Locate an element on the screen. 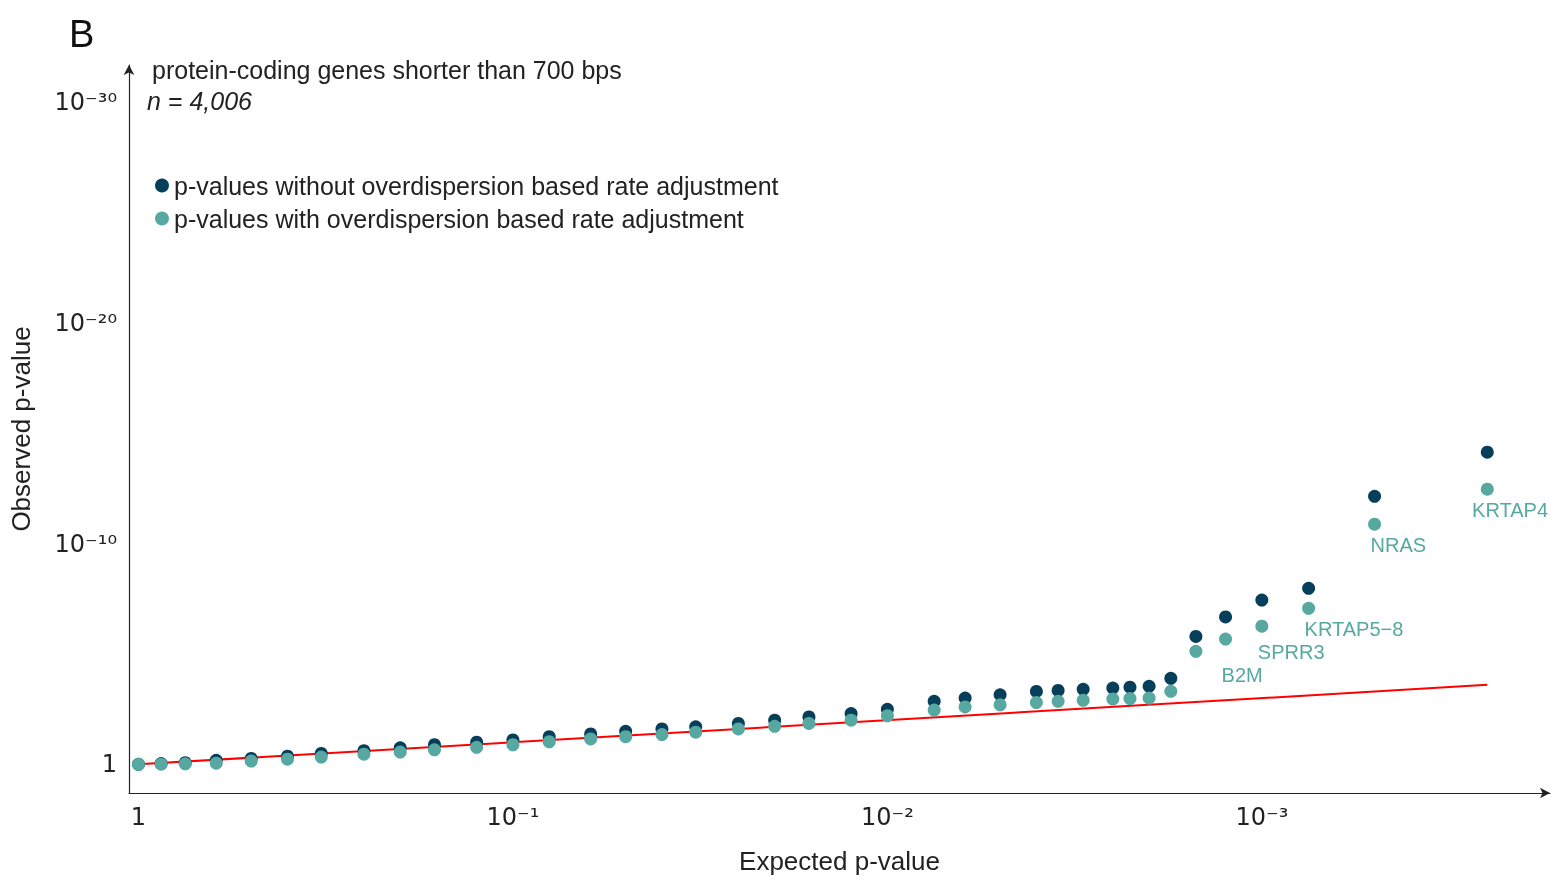 This screenshot has width=1554, height=887. chart-subtitle: protein-coding genes shorter than 700 bps is located at coordinates (387, 69).